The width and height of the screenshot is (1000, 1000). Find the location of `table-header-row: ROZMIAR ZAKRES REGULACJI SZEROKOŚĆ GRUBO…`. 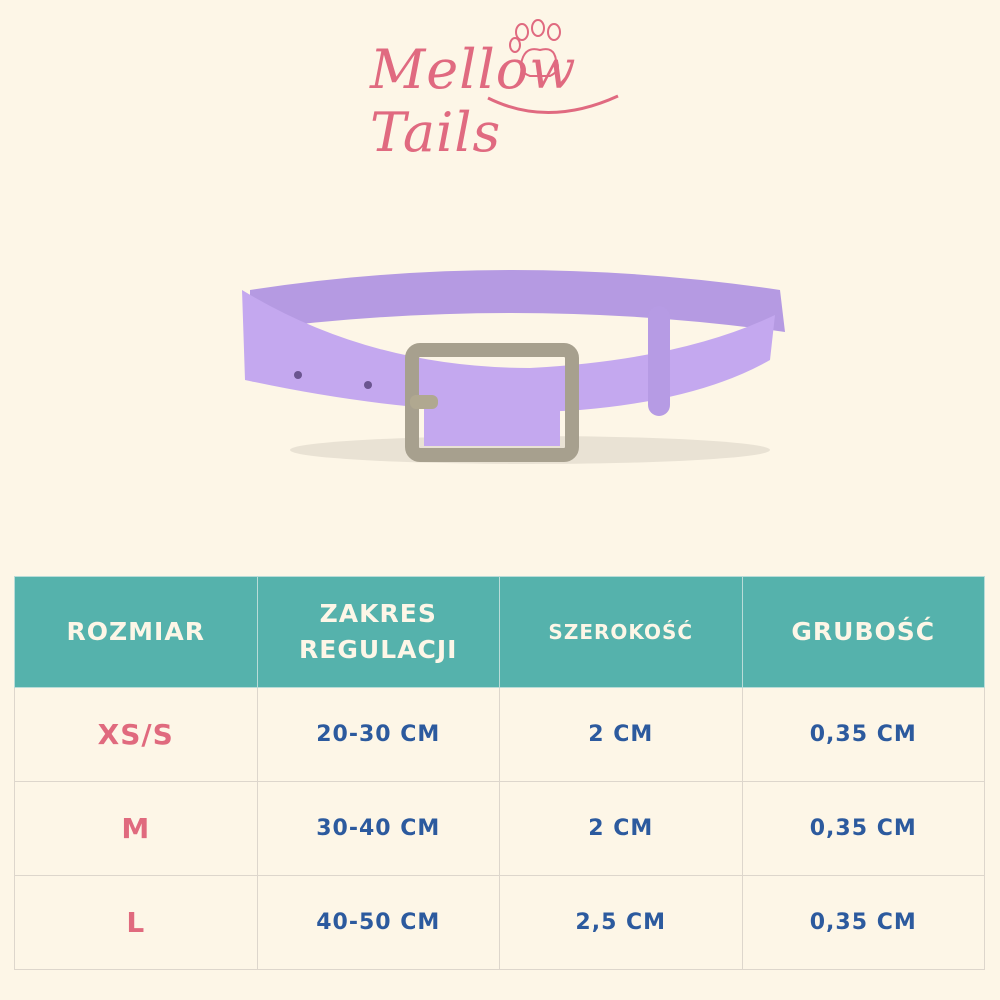

table-header-row: ROZMIAR ZAKRES REGULACJI SZEROKOŚĆ GRUBO… is located at coordinates (499, 632).